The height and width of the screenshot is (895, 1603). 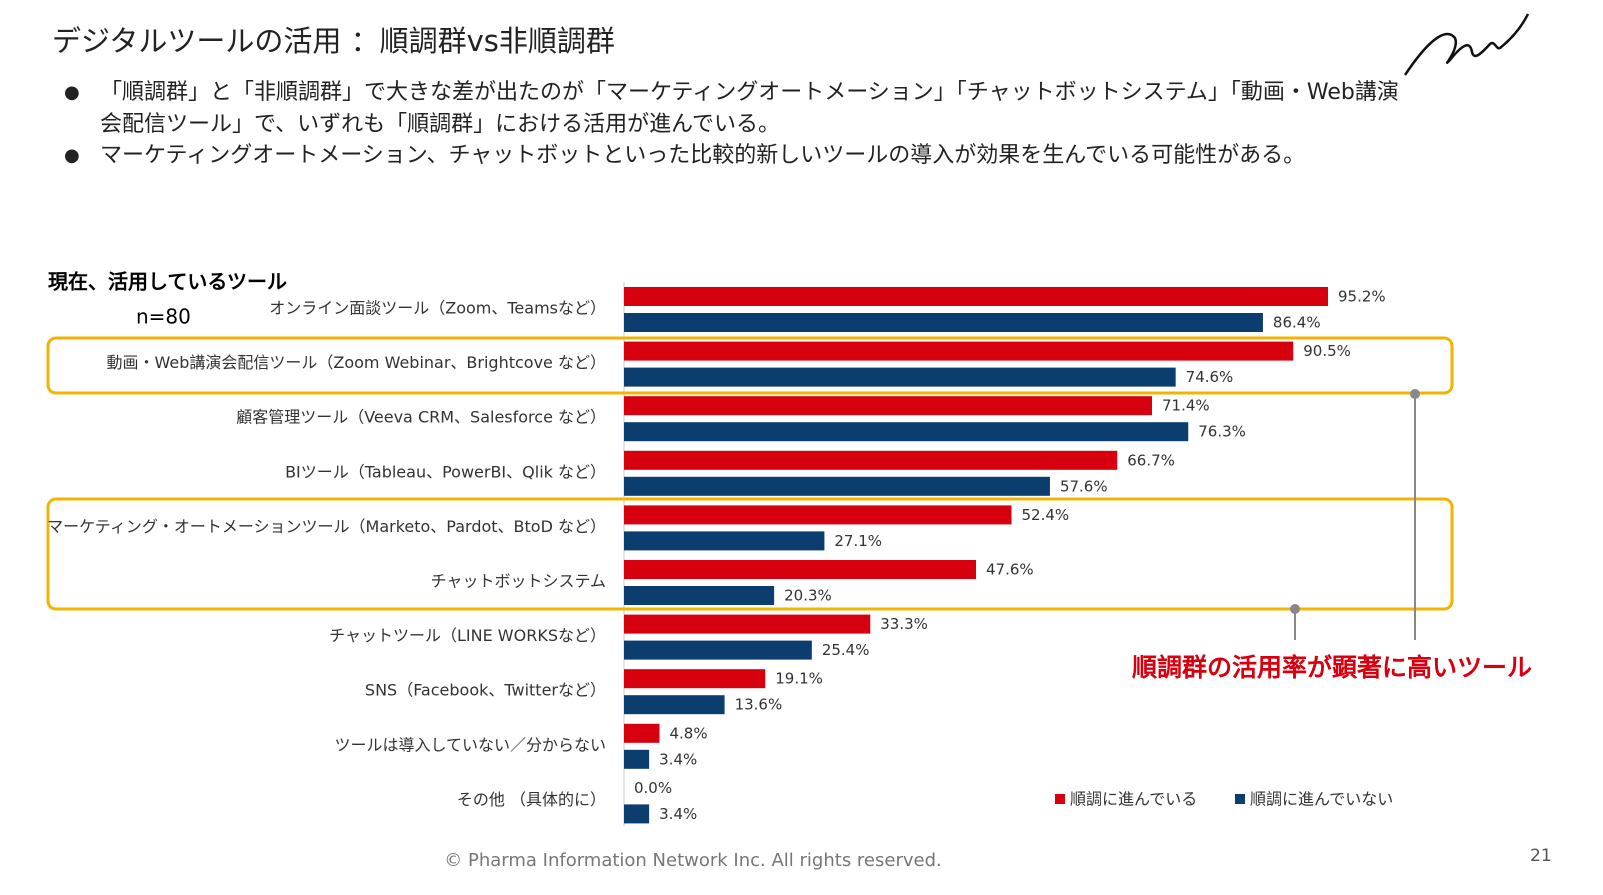 What do you see at coordinates (1222, 432) in the screenshot?
I see `value-label: 76.3%` at bounding box center [1222, 432].